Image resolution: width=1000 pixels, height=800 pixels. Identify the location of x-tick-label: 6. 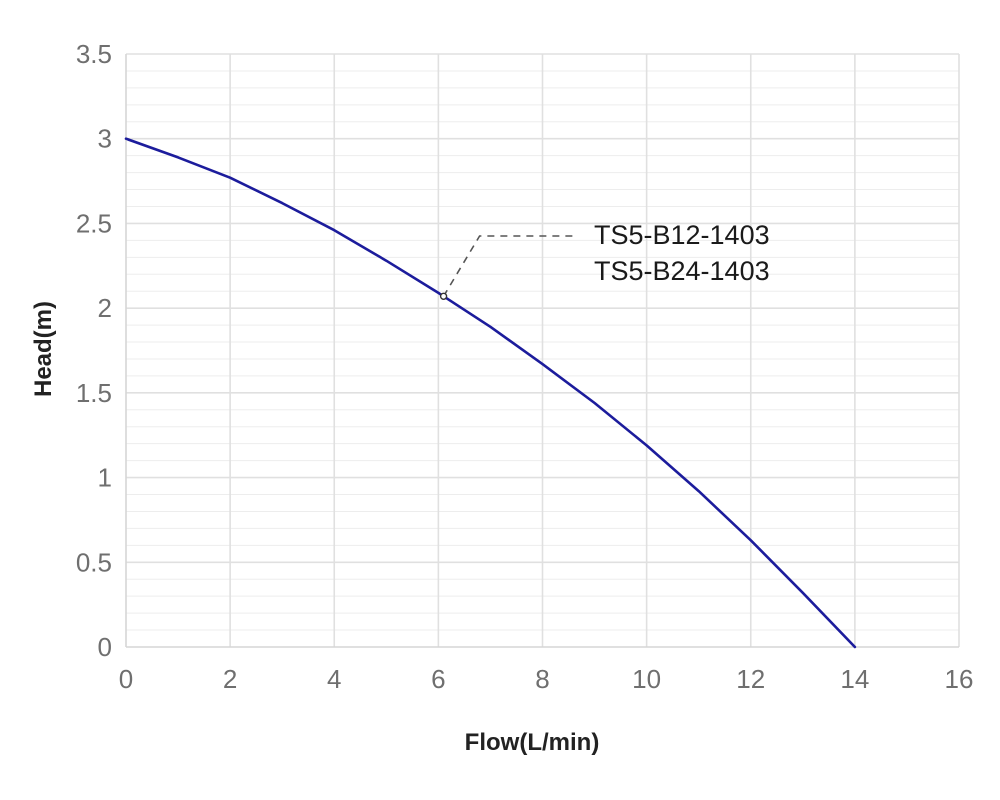
(438, 679).